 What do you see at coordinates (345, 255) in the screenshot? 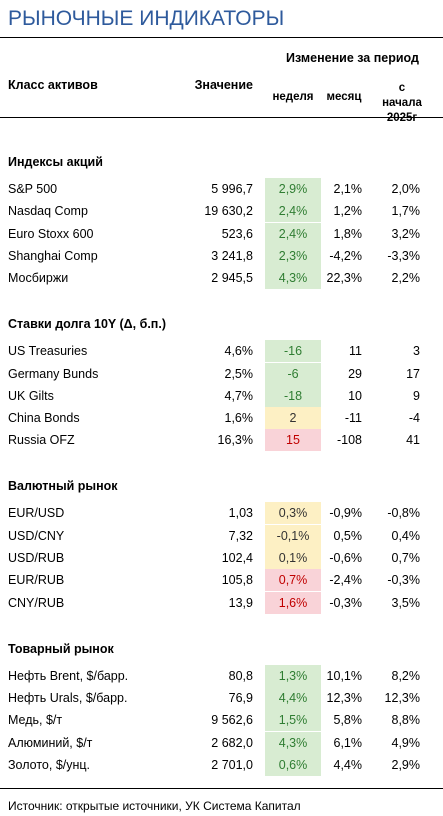
I see `month-change: -4,2%` at bounding box center [345, 255].